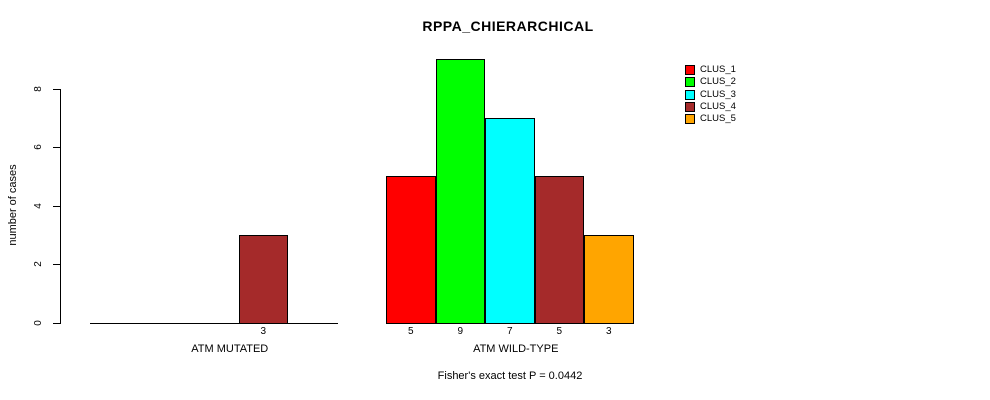 The width and height of the screenshot is (990, 400). What do you see at coordinates (510, 376) in the screenshot?
I see `fisher-test-annotation: Fisher's exact test P = 0.0442` at bounding box center [510, 376].